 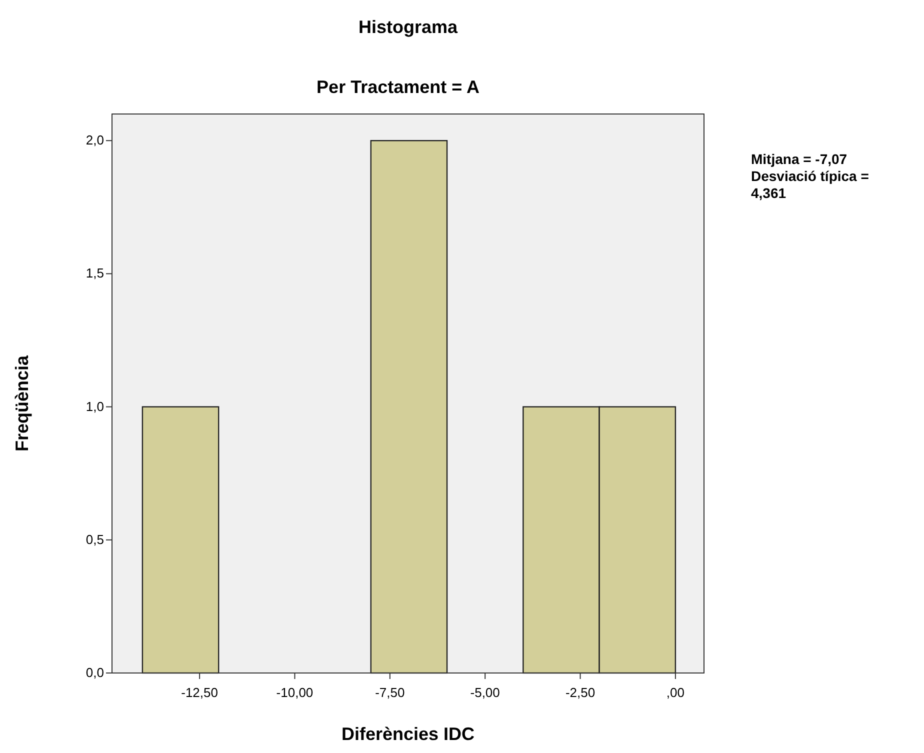 I want to click on y-tick-label: 2,0, so click(x=95, y=140).